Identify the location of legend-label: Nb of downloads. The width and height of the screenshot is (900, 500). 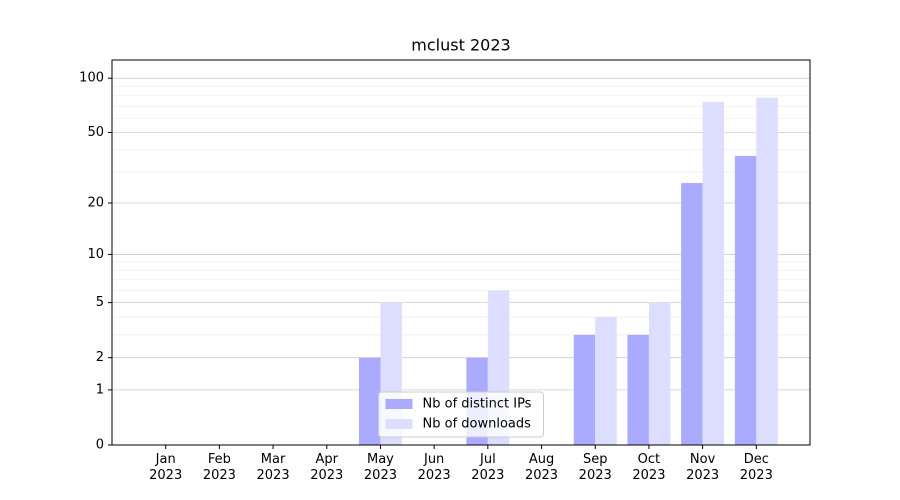
(477, 424).